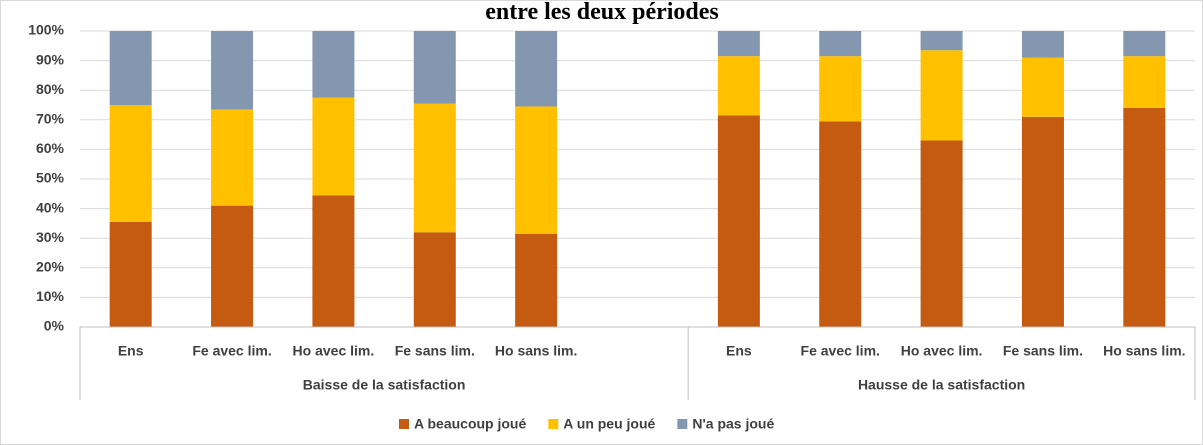 The height and width of the screenshot is (445, 1203). Describe the element at coordinates (50, 89) in the screenshot. I see `y-tick-label: 80%` at that location.